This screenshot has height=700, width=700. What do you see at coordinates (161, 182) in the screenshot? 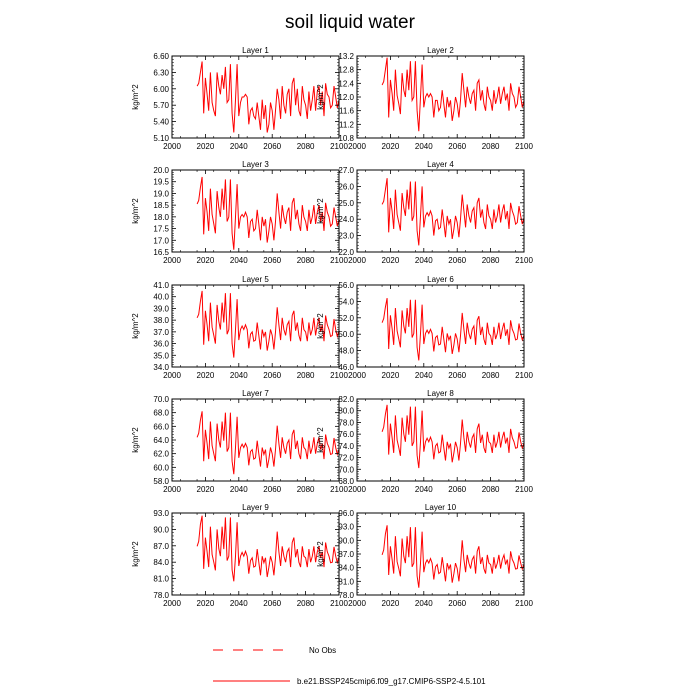
I see `y-tick-label: 19.5` at bounding box center [161, 182].